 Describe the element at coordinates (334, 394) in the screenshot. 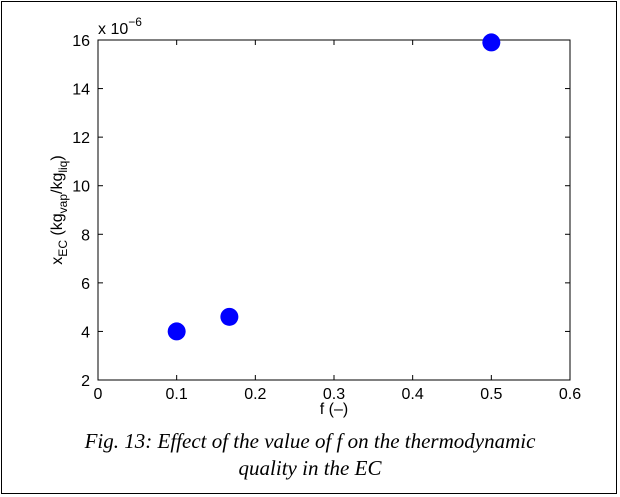

I see `x-tick-label: 0.3` at that location.